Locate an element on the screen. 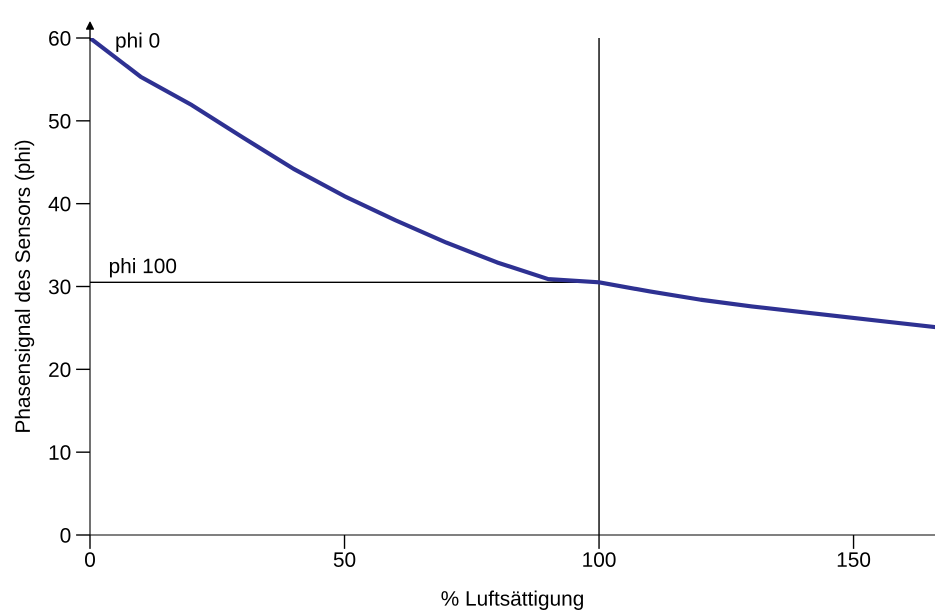  y-axis-title: Phasensignal des Sensors (phi) is located at coordinates (24, 286).